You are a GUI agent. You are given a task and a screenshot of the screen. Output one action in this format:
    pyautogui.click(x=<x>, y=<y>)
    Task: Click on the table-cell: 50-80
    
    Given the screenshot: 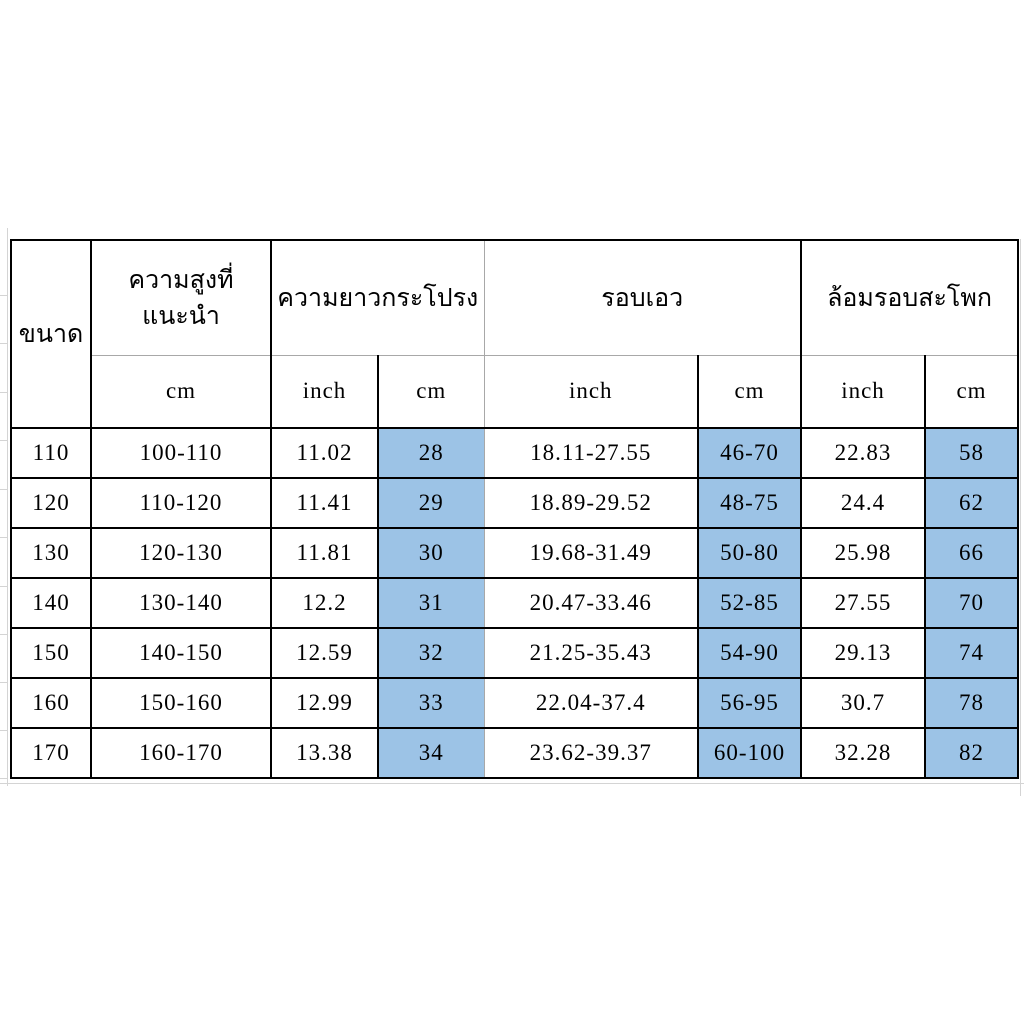 What is the action you would take?
    pyautogui.click(x=749, y=553)
    